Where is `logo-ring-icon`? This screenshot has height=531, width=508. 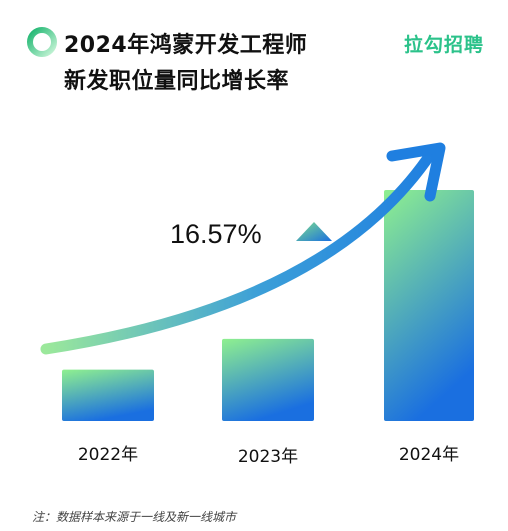
logo-ring-icon is located at coordinates (42, 42).